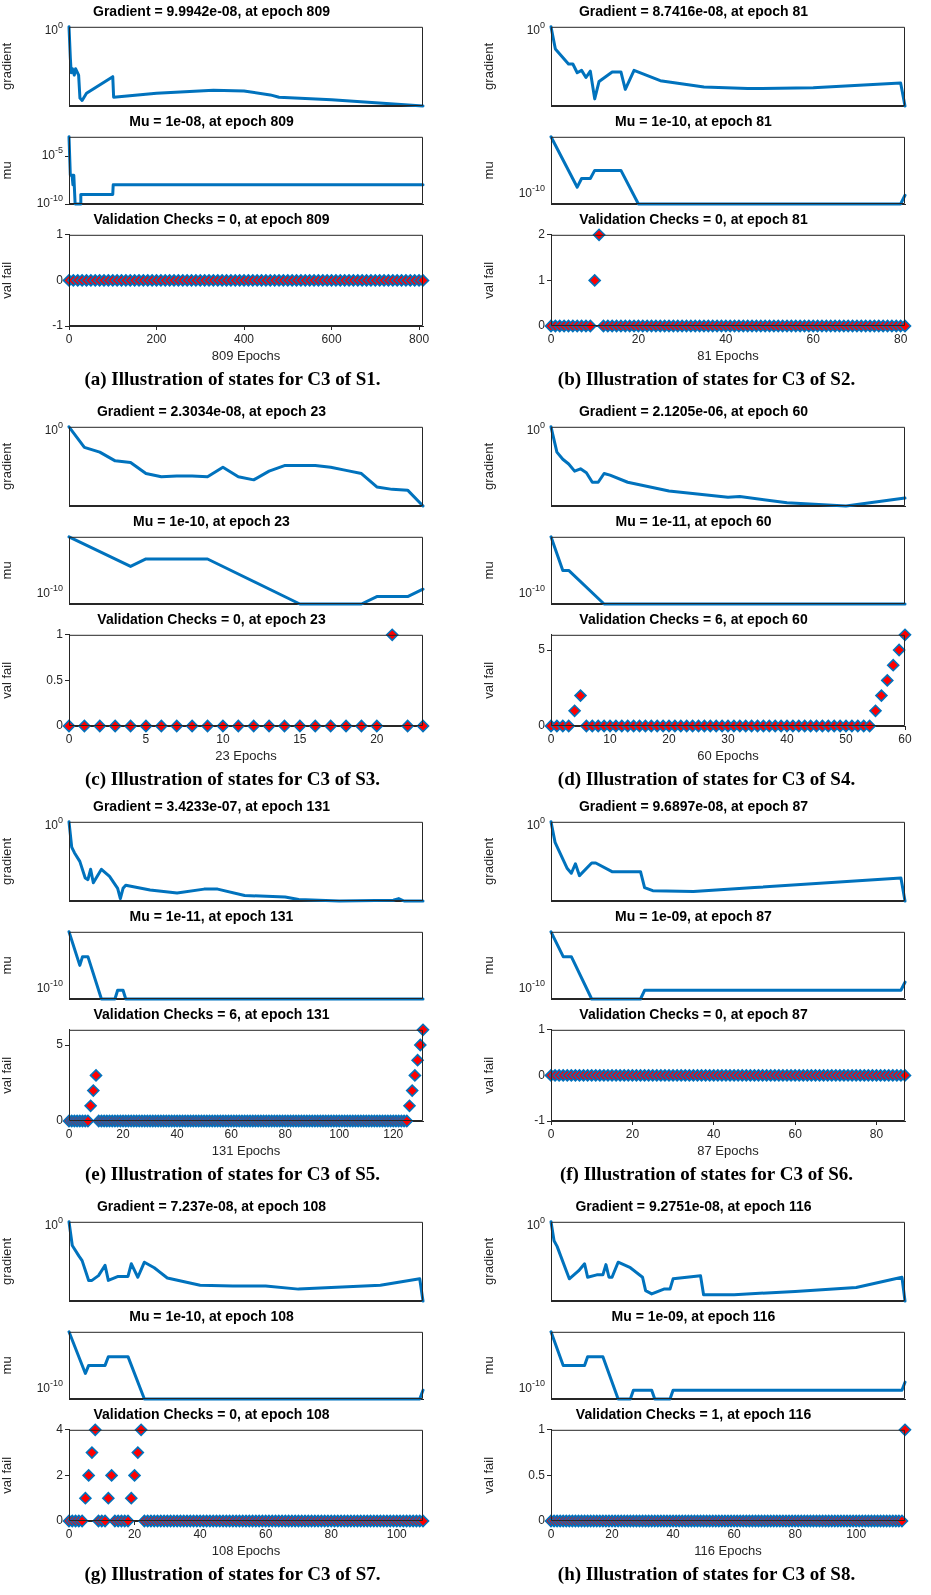  I want to click on x-axis-title: 809 Epochs, so click(246, 355).